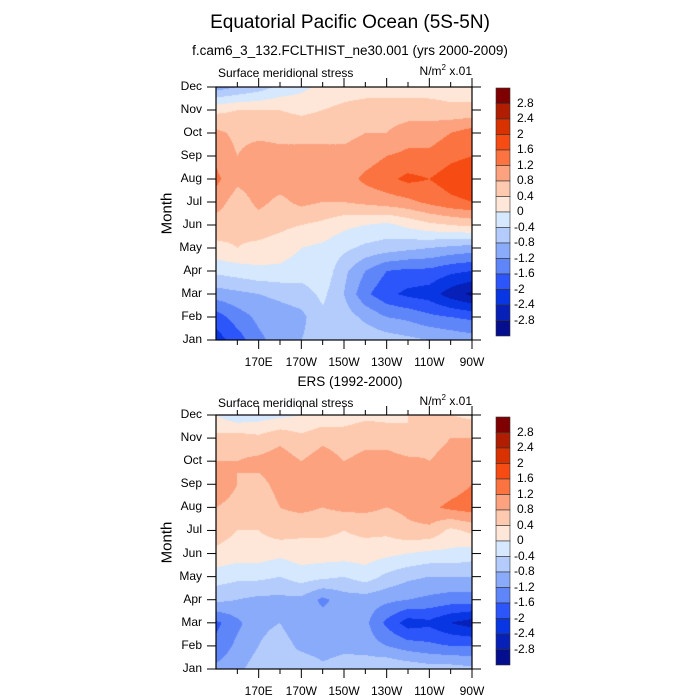 The height and width of the screenshot is (700, 700). I want to click on panel-2-units: N/m2 x.01, so click(437, 400).